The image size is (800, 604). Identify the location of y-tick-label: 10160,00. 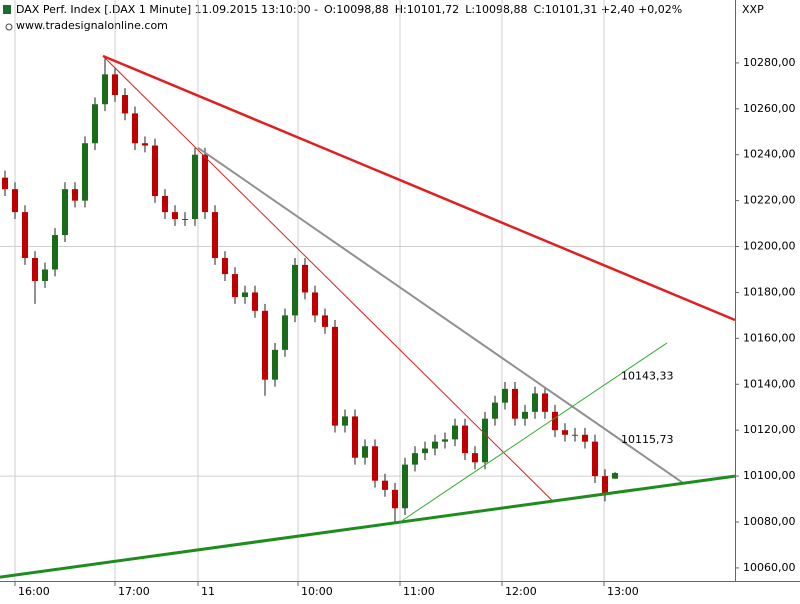
(769, 337).